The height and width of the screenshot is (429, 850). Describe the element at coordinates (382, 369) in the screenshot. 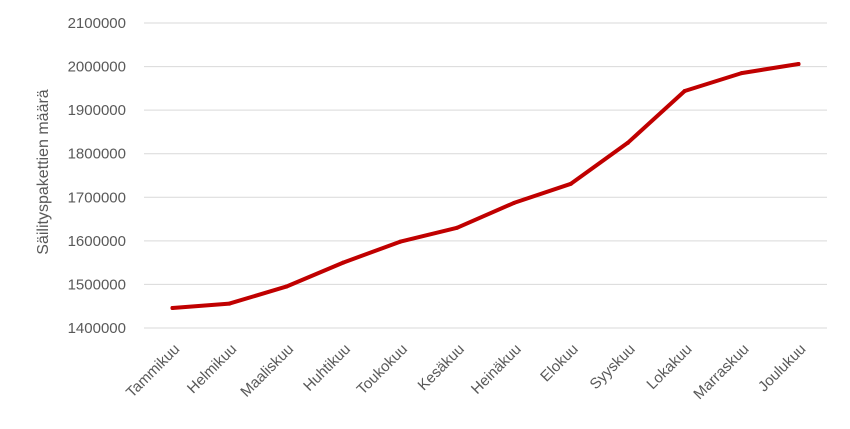

I see `x-tick-label: Toukokuu` at that location.